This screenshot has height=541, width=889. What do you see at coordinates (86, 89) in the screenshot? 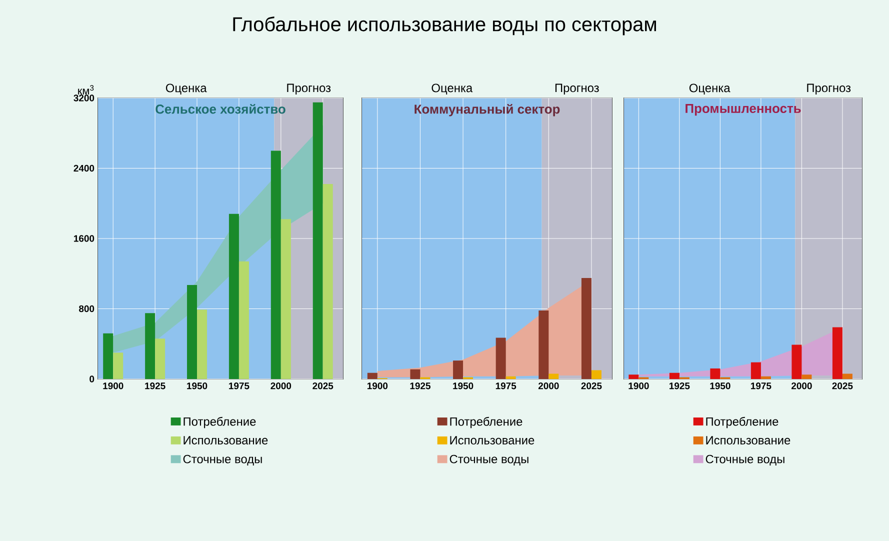
I see `y-axis-title: км$^{3}$` at bounding box center [86, 89].